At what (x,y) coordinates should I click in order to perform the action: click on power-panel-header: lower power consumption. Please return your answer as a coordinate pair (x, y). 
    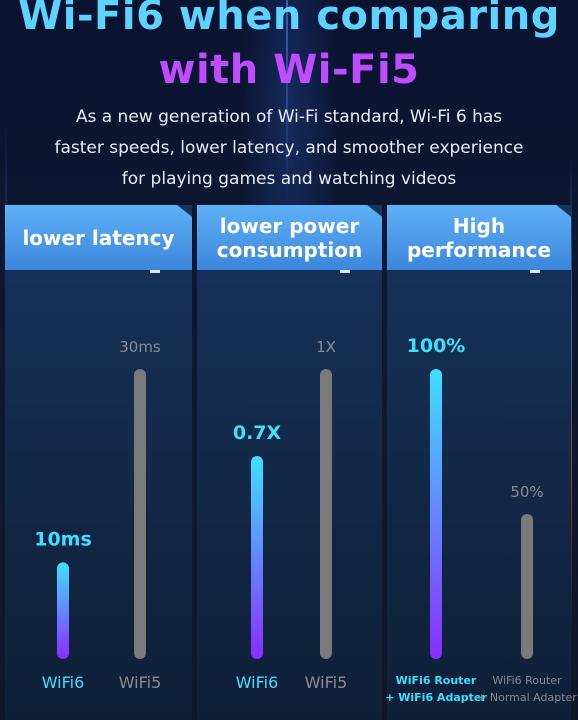
    Looking at the image, I should click on (289, 237).